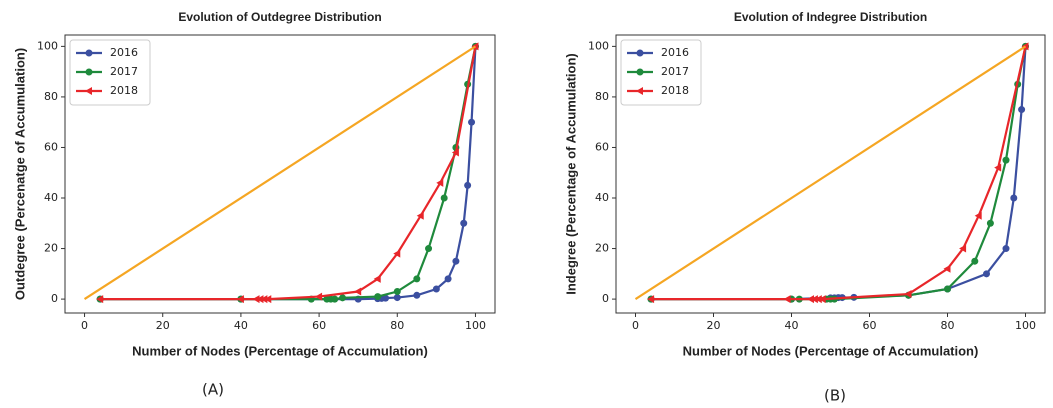 Image resolution: width=1053 pixels, height=408 pixels. What do you see at coordinates (279, 17) in the screenshot?
I see `chart-title: Evolution of Outdegree Distribution` at bounding box center [279, 17].